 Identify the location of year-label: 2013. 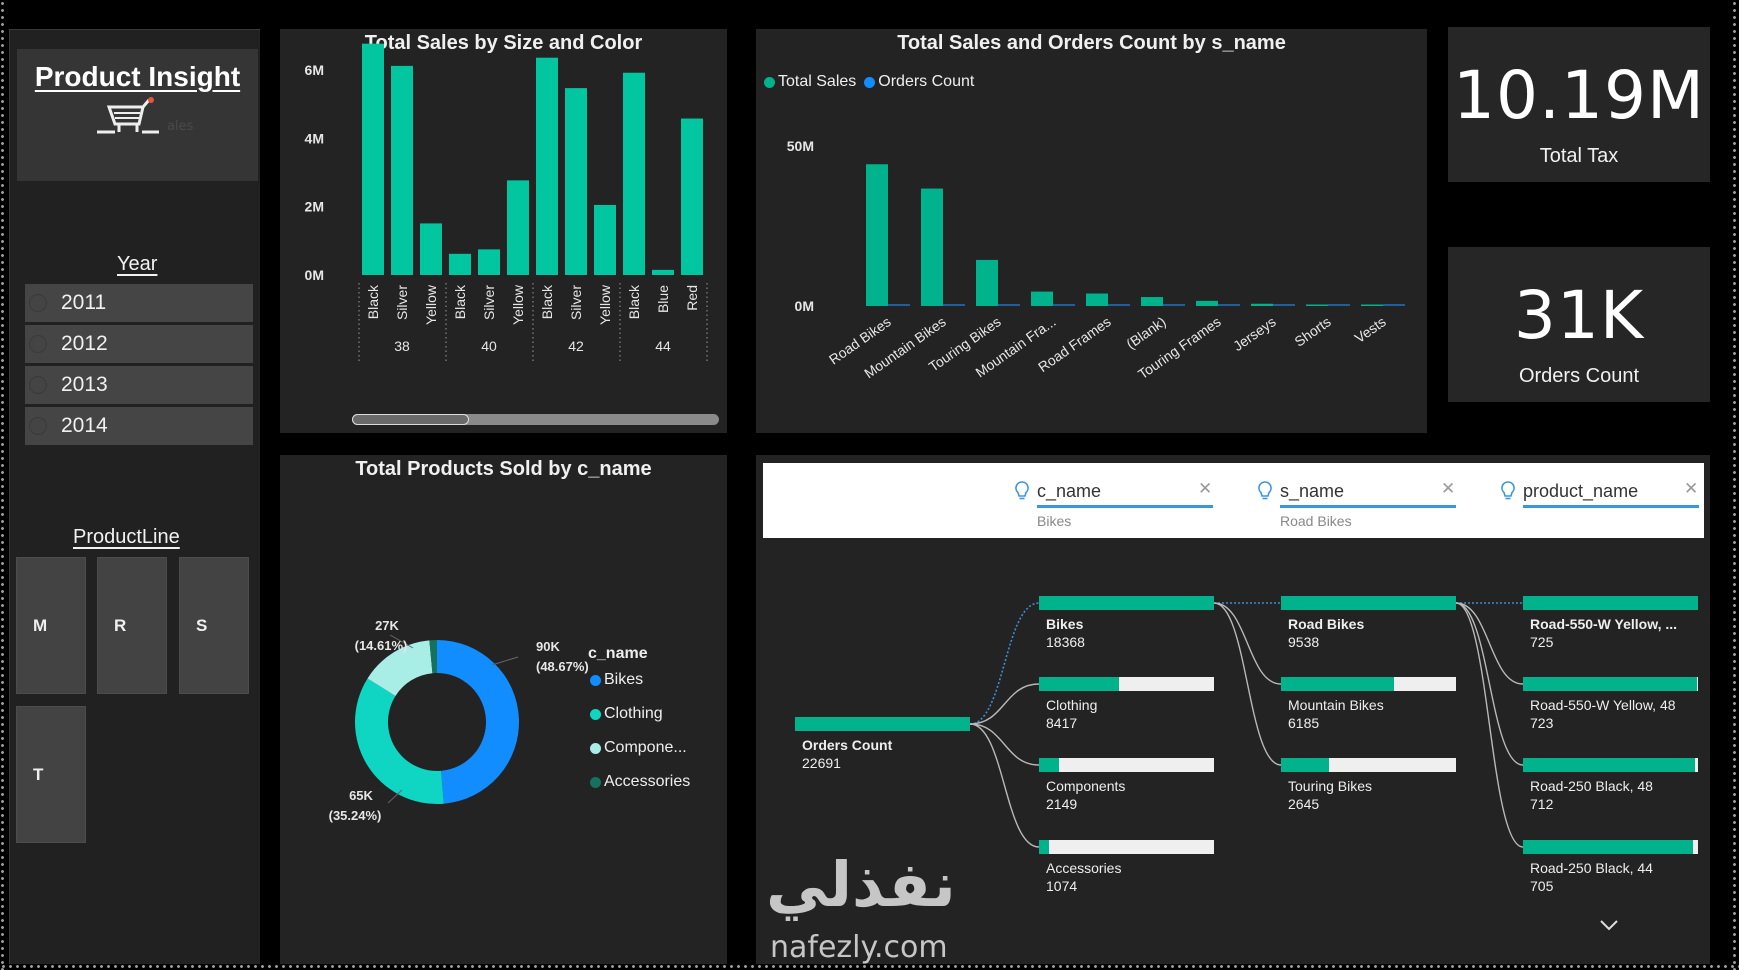
(84, 384).